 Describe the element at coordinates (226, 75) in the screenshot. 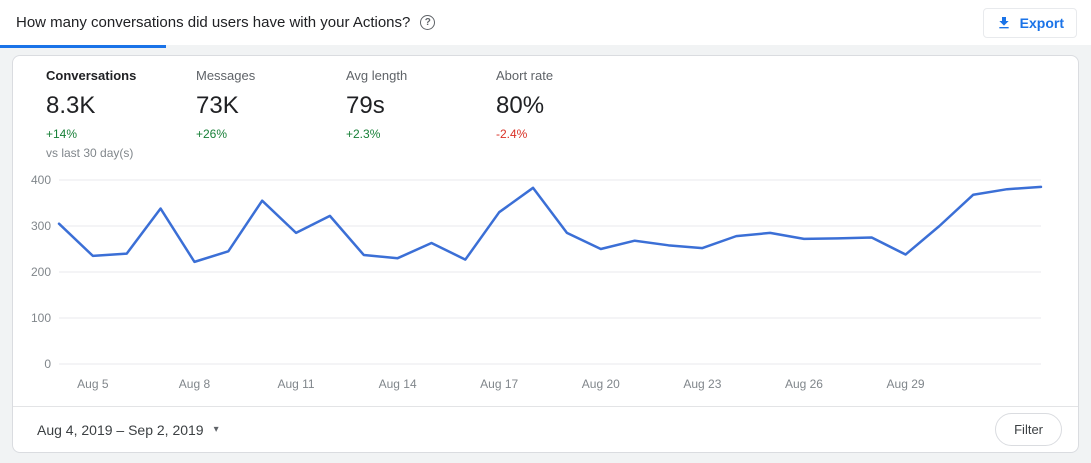

I see `metric-label: Messages` at that location.